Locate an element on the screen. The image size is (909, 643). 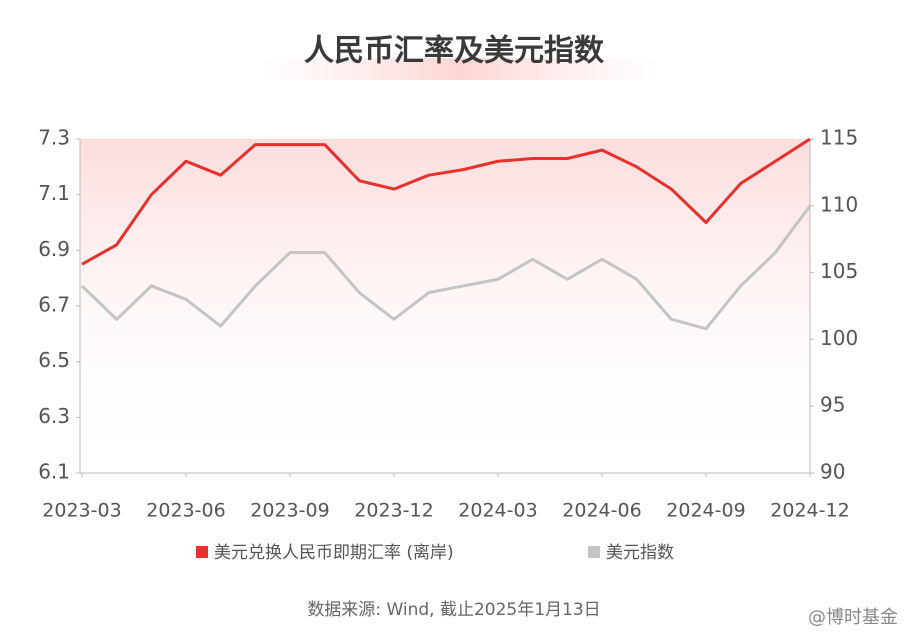
y2-tick-label: 110 is located at coordinates (839, 204).